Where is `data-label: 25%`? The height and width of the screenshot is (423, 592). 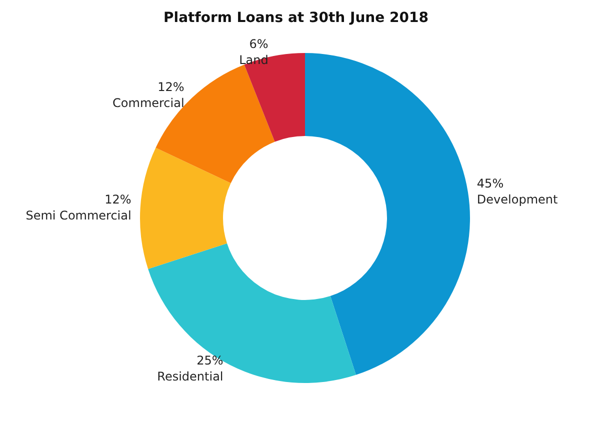 data-label: 25% is located at coordinates (210, 361).